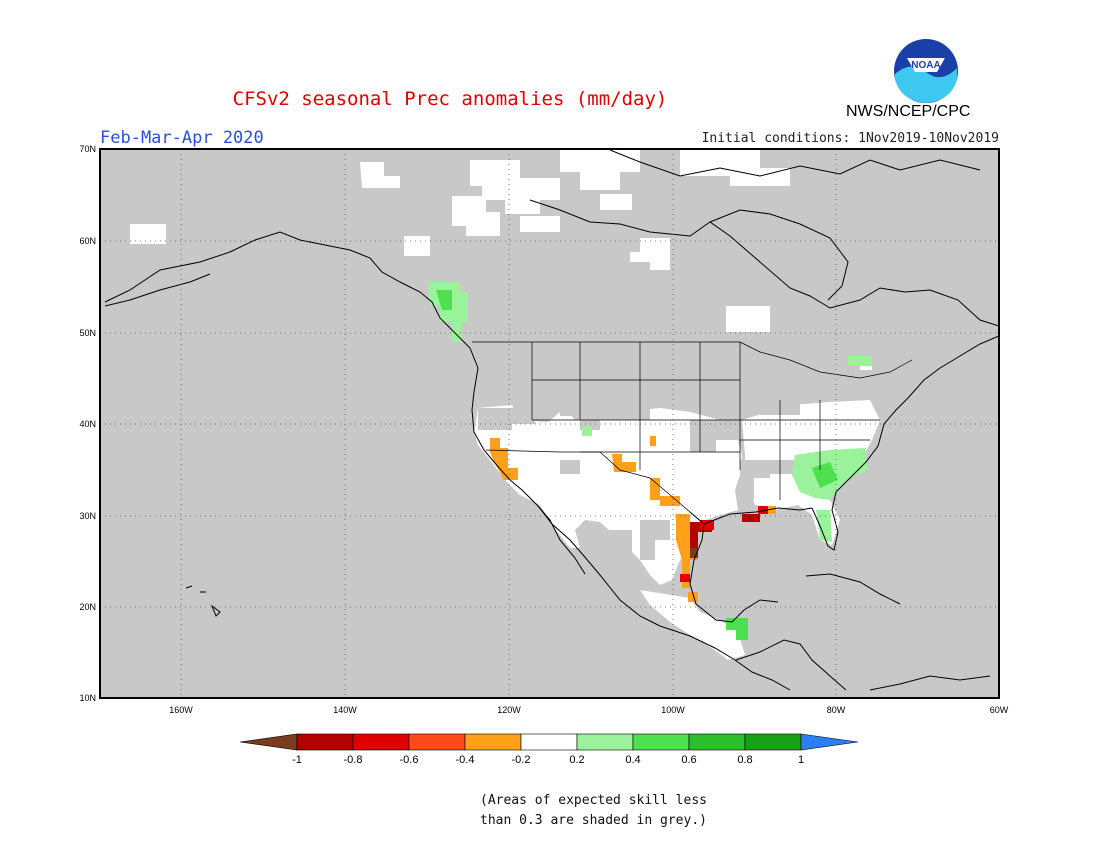 The width and height of the screenshot is (1100, 850). What do you see at coordinates (87, 607) in the screenshot?
I see `lat-label: 20N` at bounding box center [87, 607].